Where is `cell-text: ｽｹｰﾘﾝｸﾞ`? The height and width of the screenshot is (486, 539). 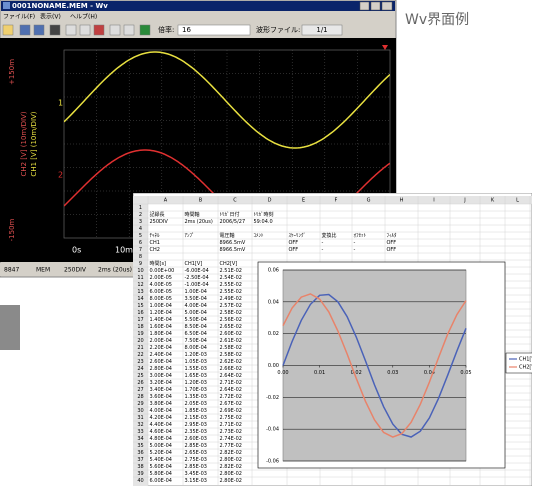
cell-text: ｽｹｰﾘﾝｸﾞ is located at coordinates (298, 235).